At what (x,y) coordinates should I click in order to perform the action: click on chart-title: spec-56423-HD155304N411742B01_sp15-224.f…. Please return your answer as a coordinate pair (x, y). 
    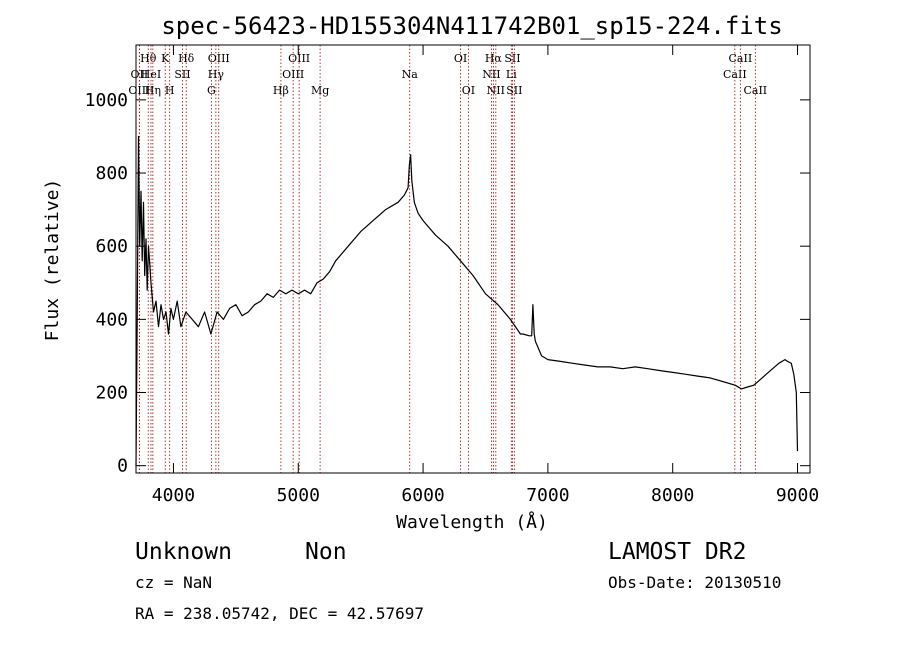
    Looking at the image, I should click on (471, 26).